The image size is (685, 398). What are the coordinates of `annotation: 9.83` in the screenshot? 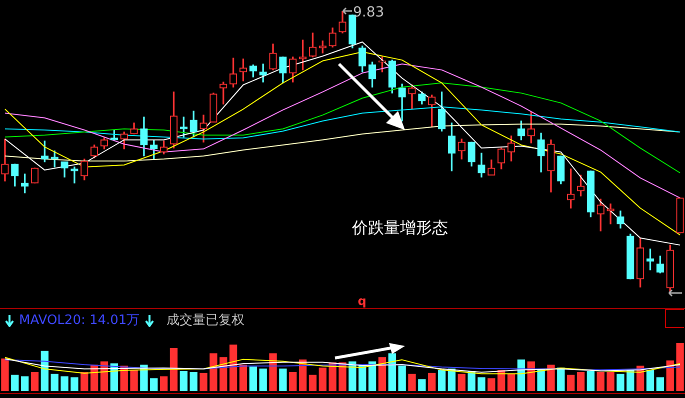 It's located at (368, 12).